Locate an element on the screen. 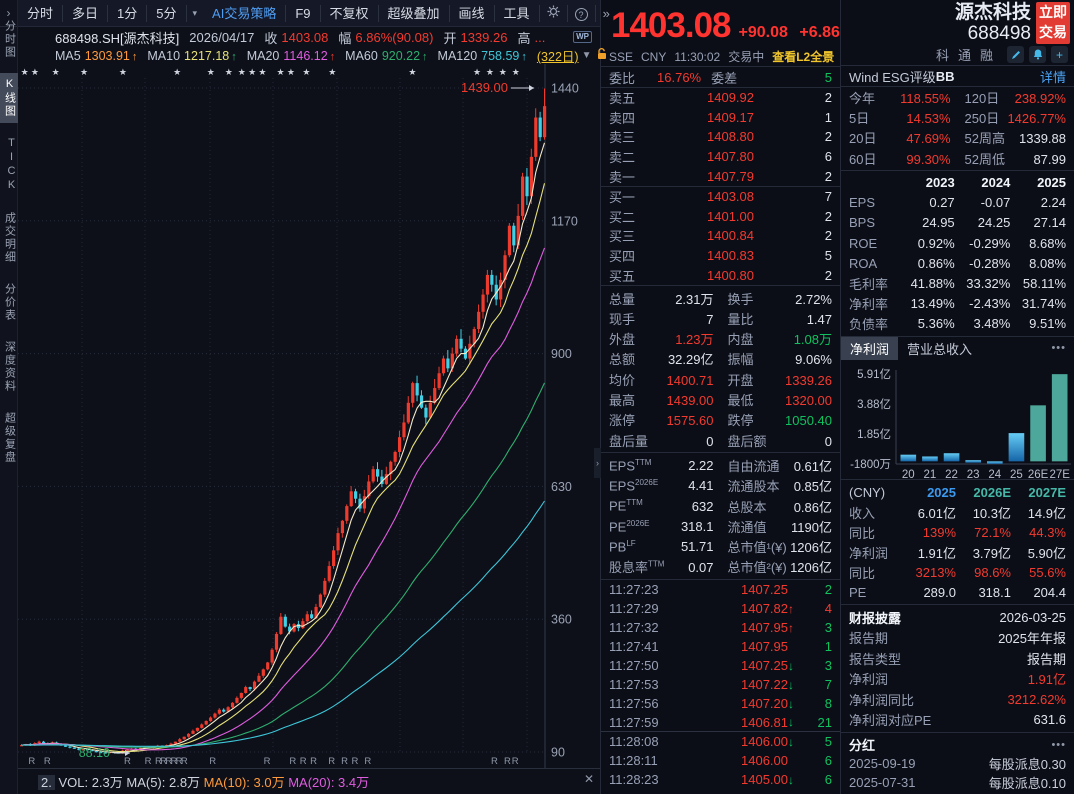  tick-row-3: 11:27:41 1407.95 1 is located at coordinates (720, 646).